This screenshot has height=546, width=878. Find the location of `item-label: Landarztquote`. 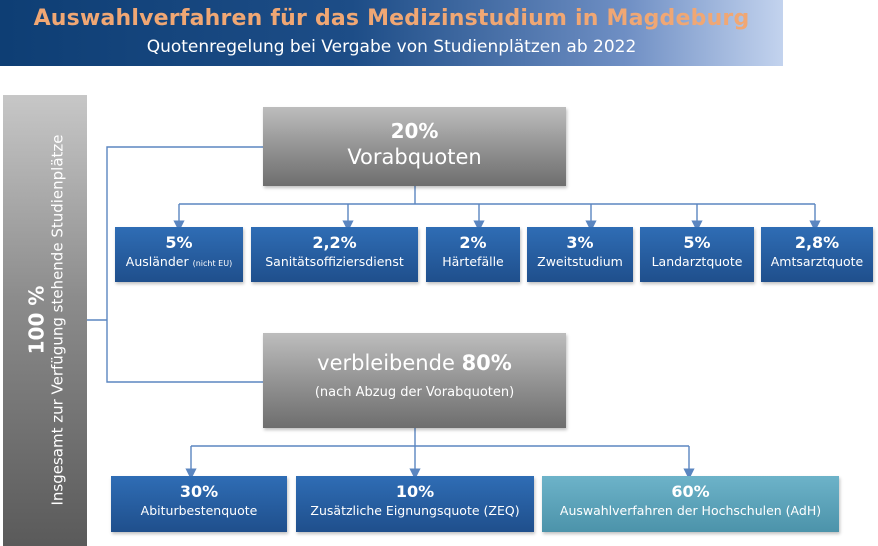

item-label: Landarztquote is located at coordinates (697, 261).